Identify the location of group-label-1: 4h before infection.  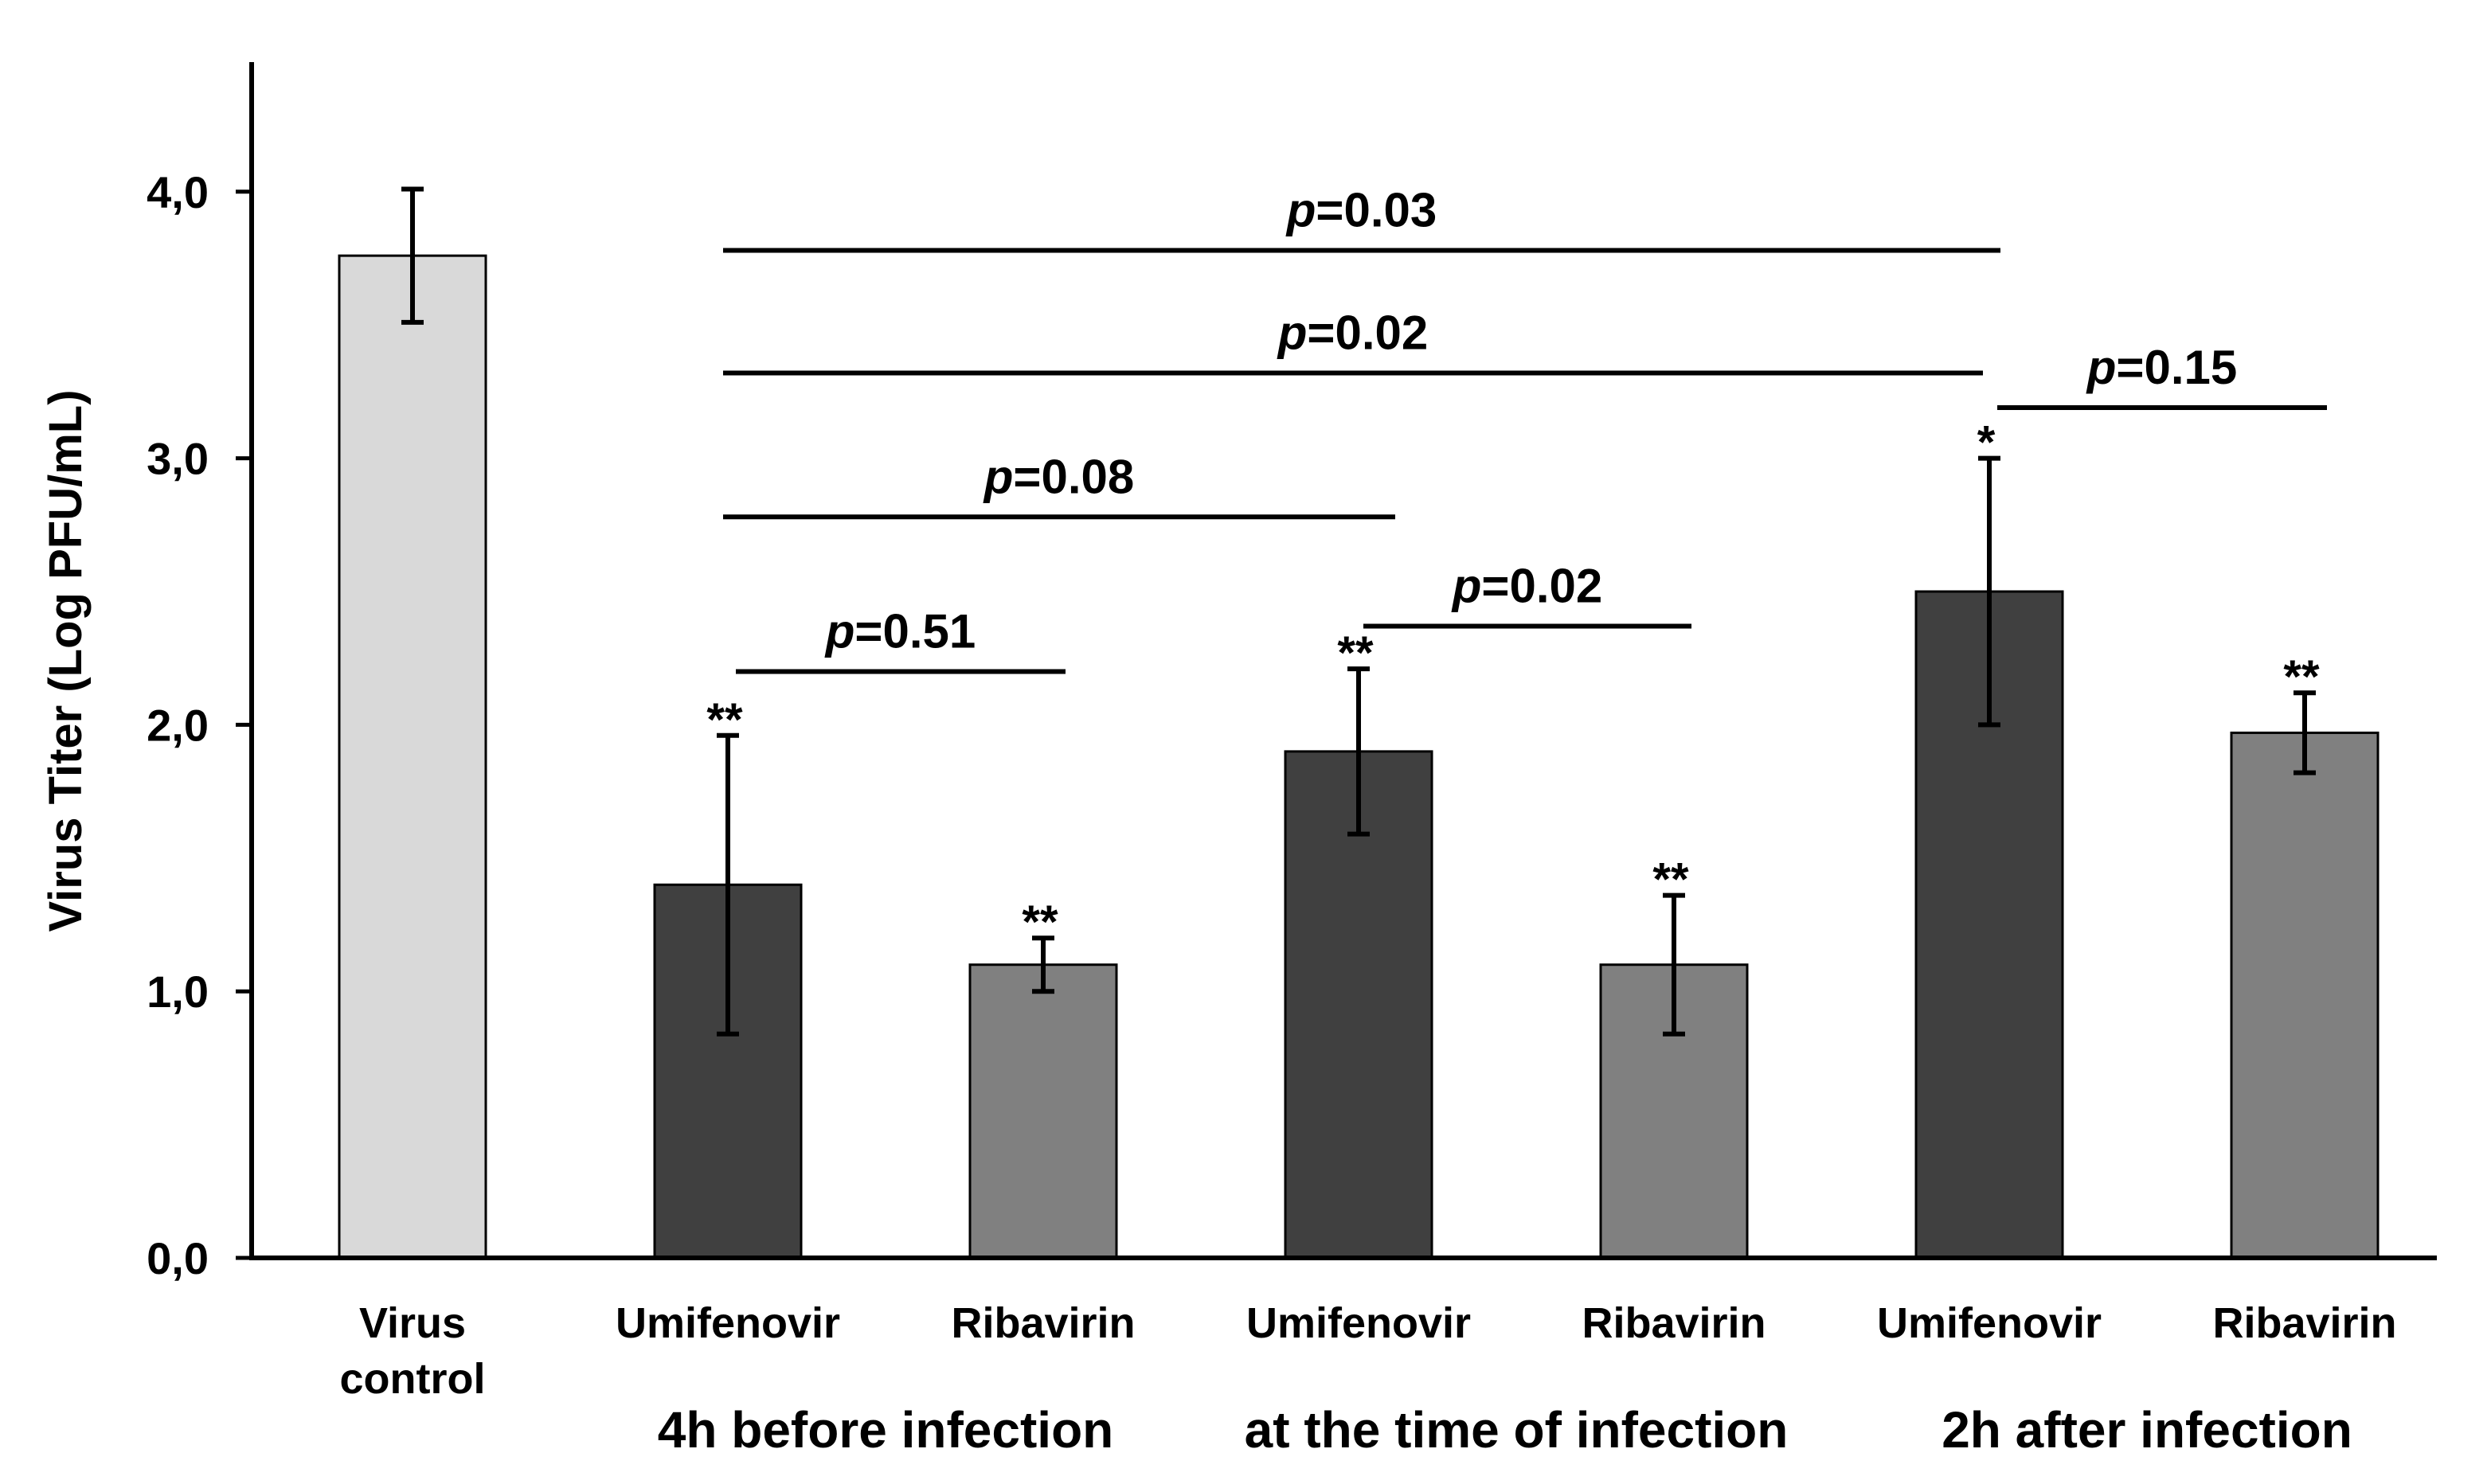
(886, 1430).